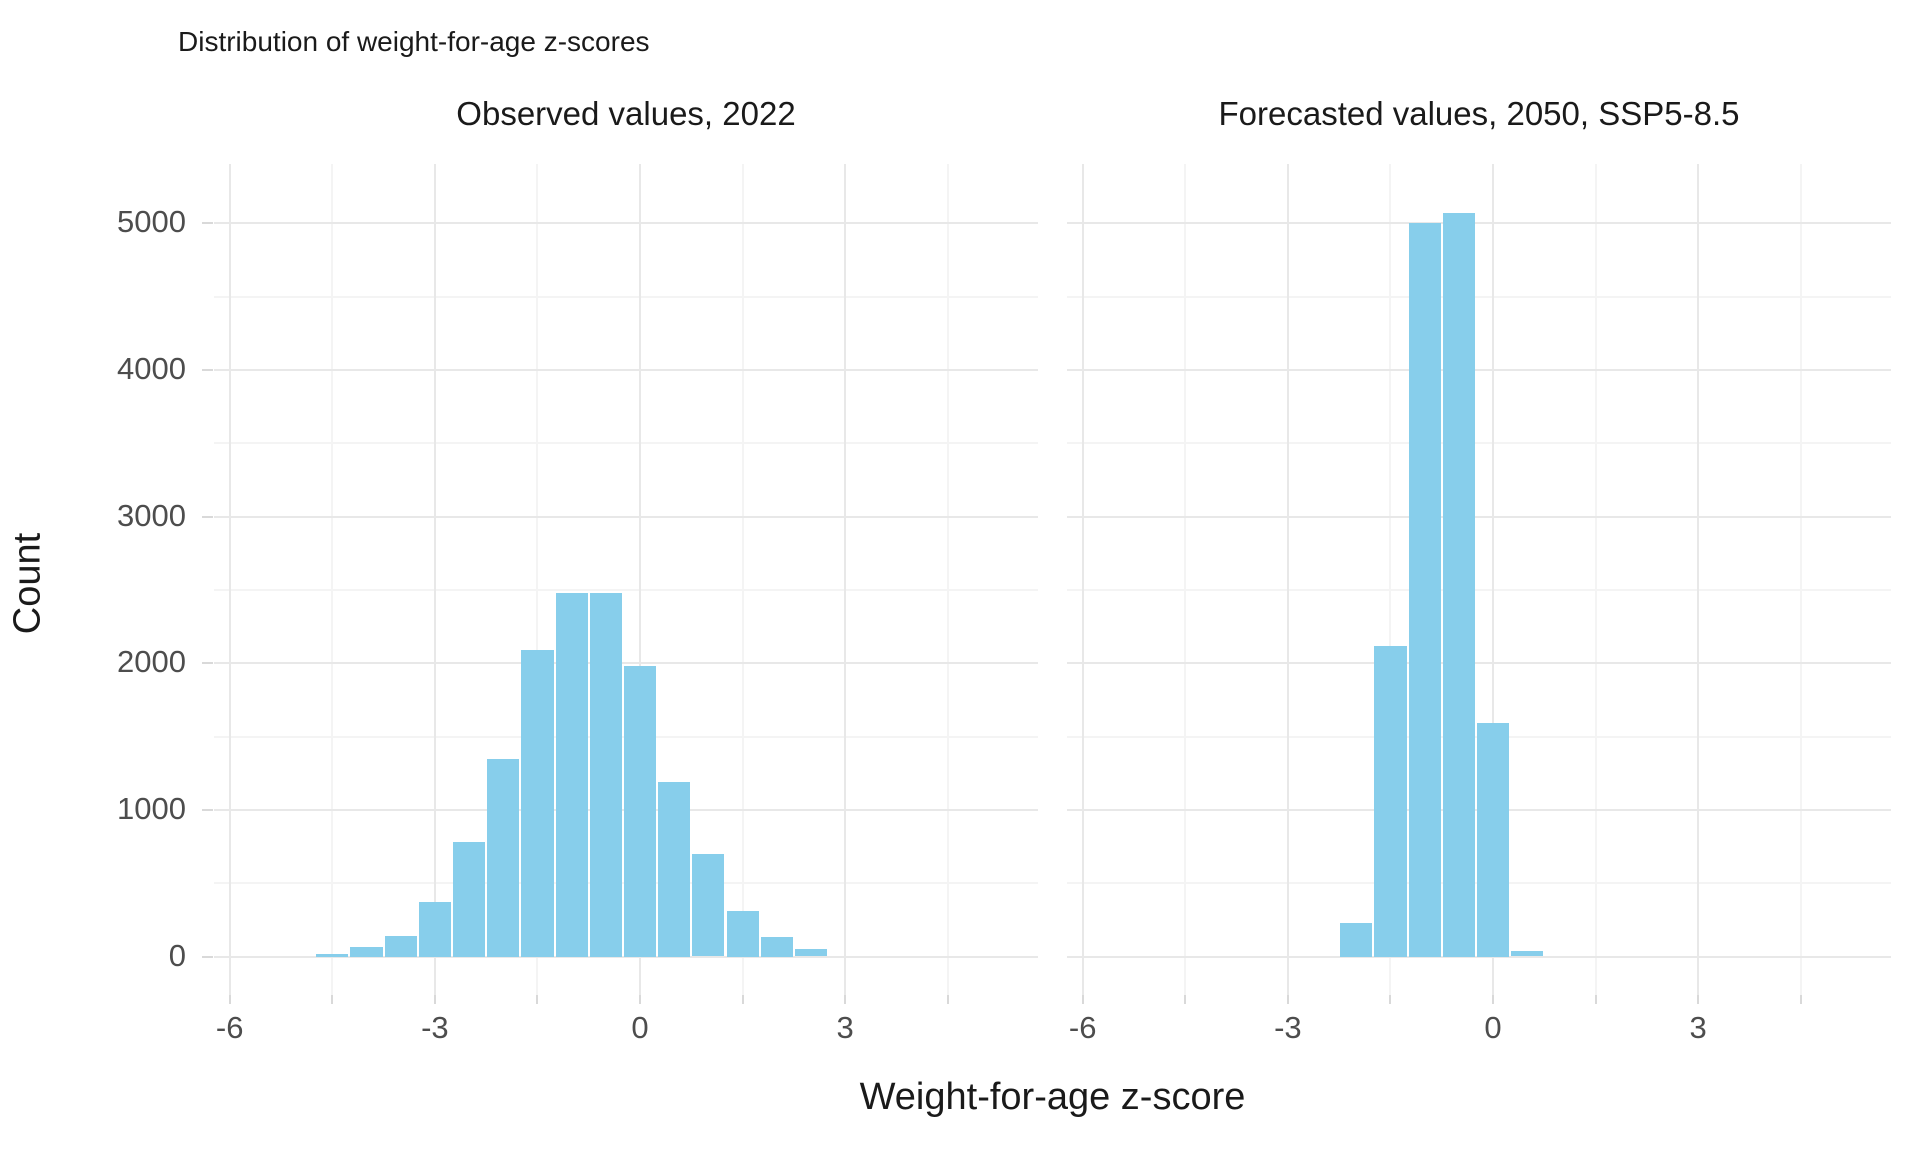 The image size is (1920, 1152). Describe the element at coordinates (1479, 113) in the screenshot. I see `facet-strip-forecast: Forecasted values, 2050, SSP5-8.5` at that location.